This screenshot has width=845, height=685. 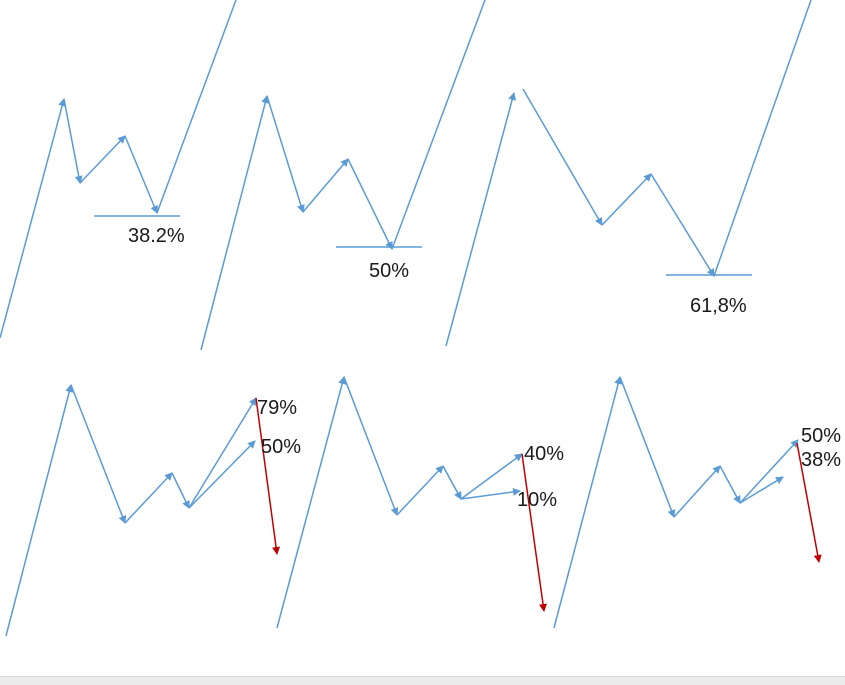 What do you see at coordinates (389, 271) in the screenshot?
I see `retracement-label: 50%` at bounding box center [389, 271].